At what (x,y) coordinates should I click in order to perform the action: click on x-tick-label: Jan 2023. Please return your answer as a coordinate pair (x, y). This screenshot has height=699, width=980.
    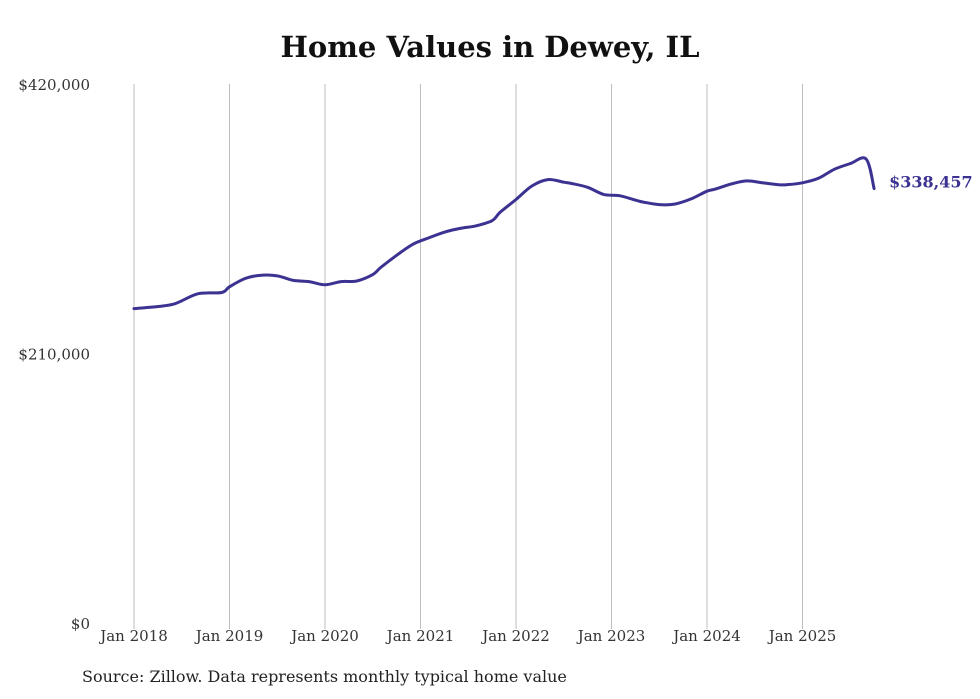
    Looking at the image, I should click on (611, 636).